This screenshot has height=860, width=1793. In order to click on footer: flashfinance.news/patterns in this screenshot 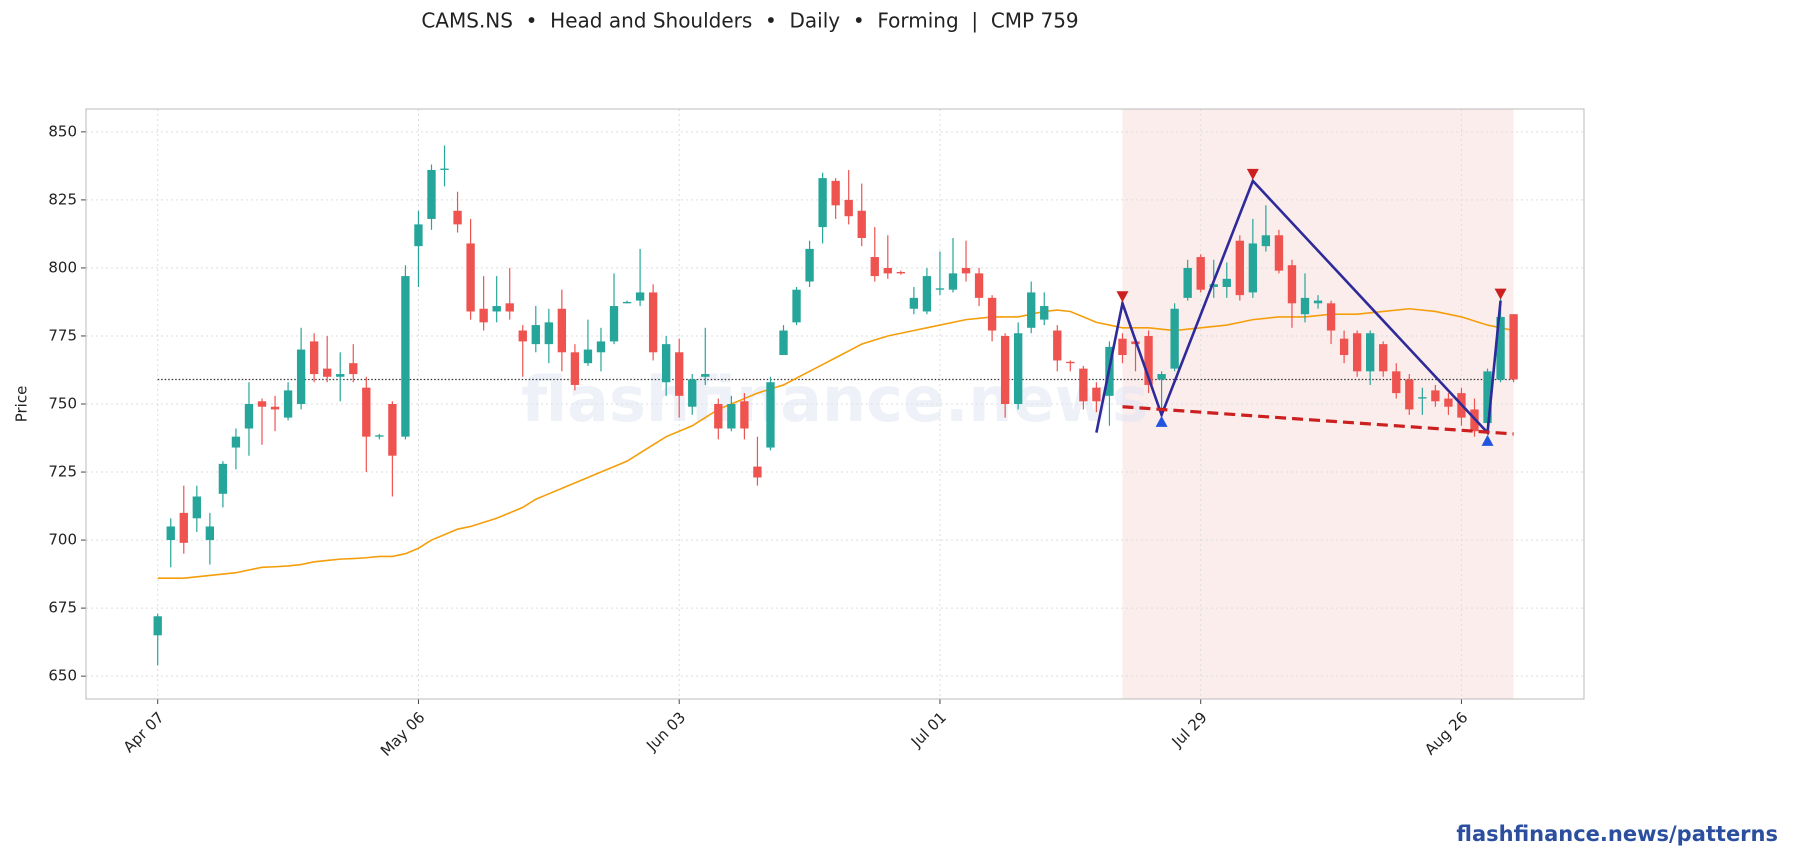, I will do `click(1617, 834)`.